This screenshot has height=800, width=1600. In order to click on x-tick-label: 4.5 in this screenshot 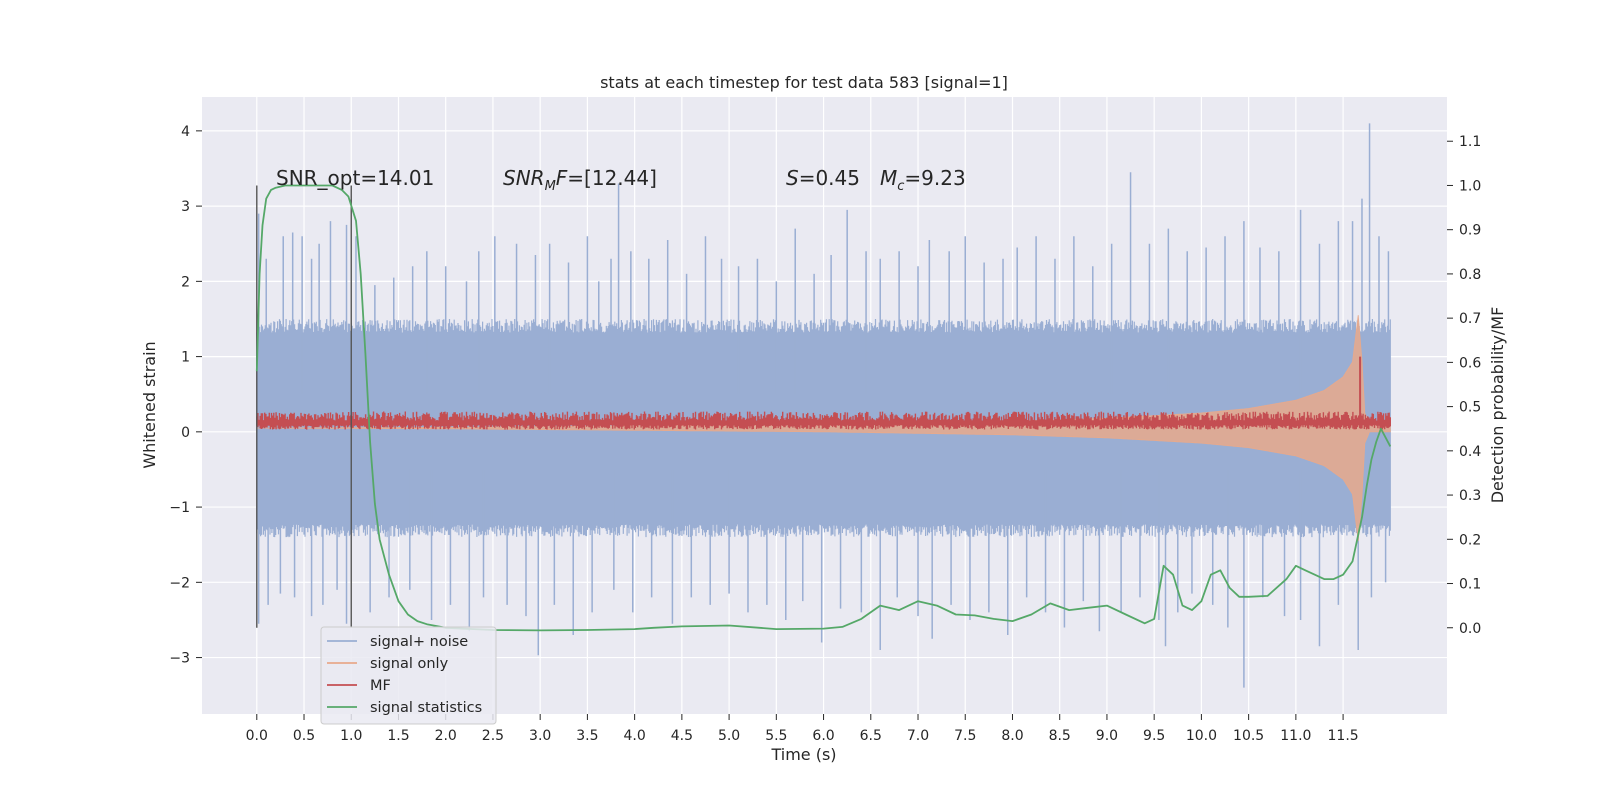, I will do `click(682, 736)`.